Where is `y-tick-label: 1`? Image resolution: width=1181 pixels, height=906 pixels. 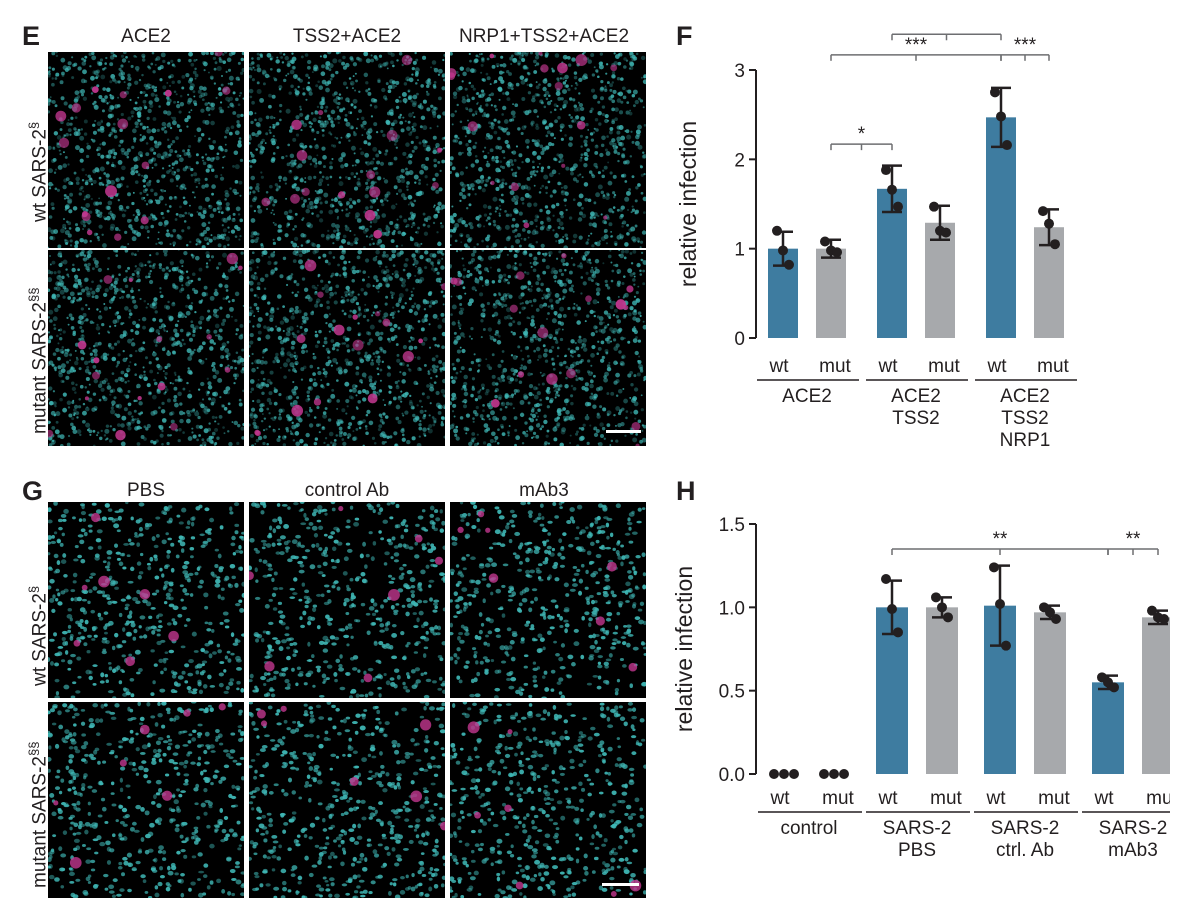
y-tick-label: 1 is located at coordinates (739, 250).